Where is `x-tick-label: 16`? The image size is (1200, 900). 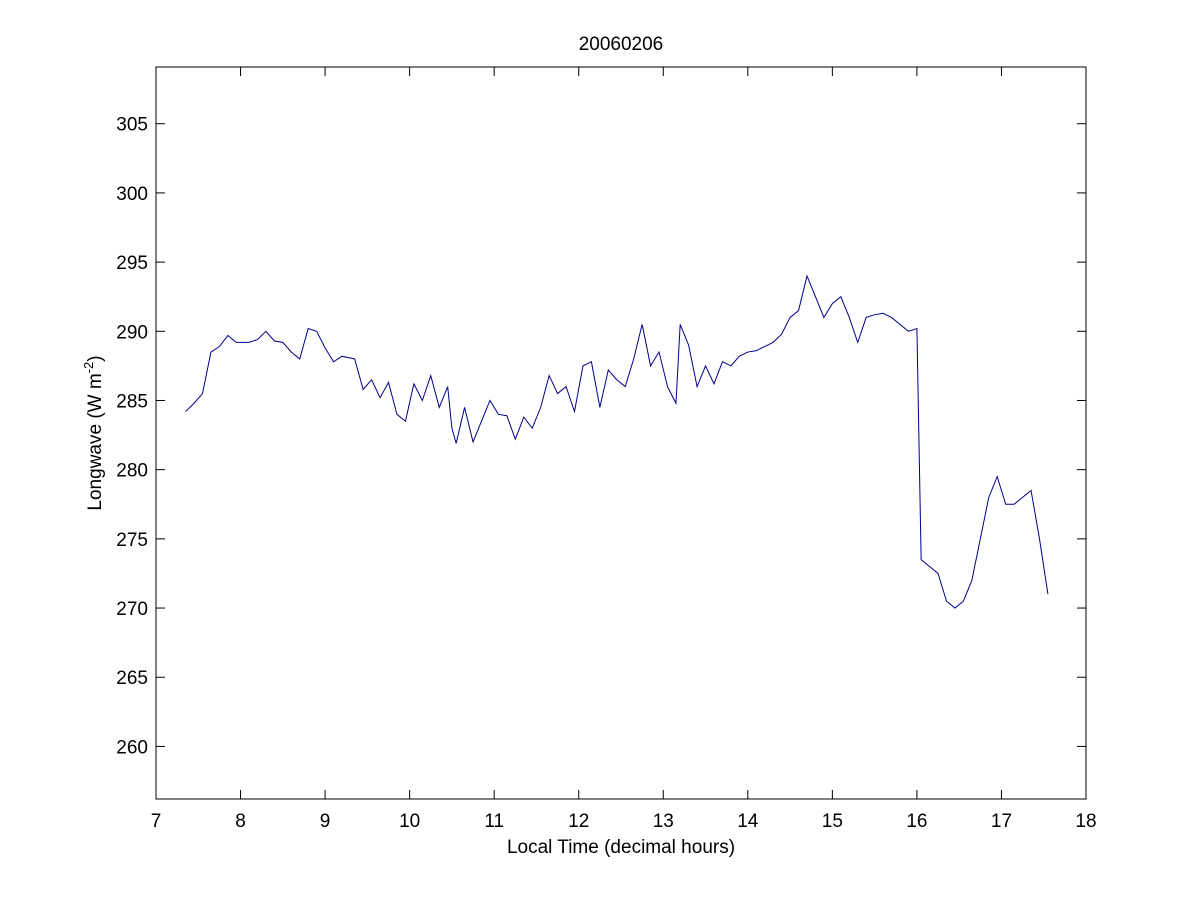 x-tick-label: 16 is located at coordinates (916, 821).